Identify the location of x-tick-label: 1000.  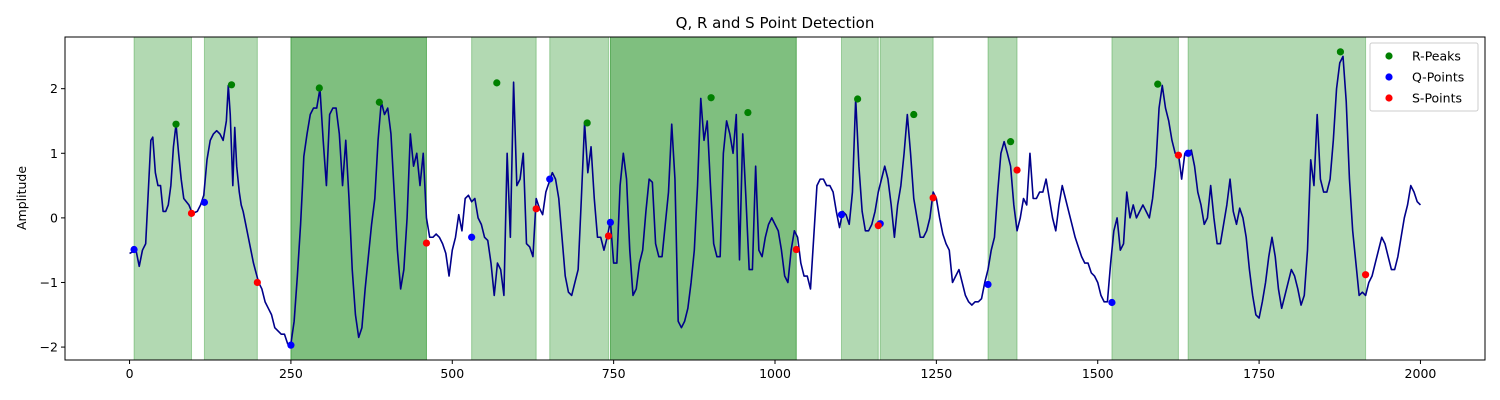
(775, 373).